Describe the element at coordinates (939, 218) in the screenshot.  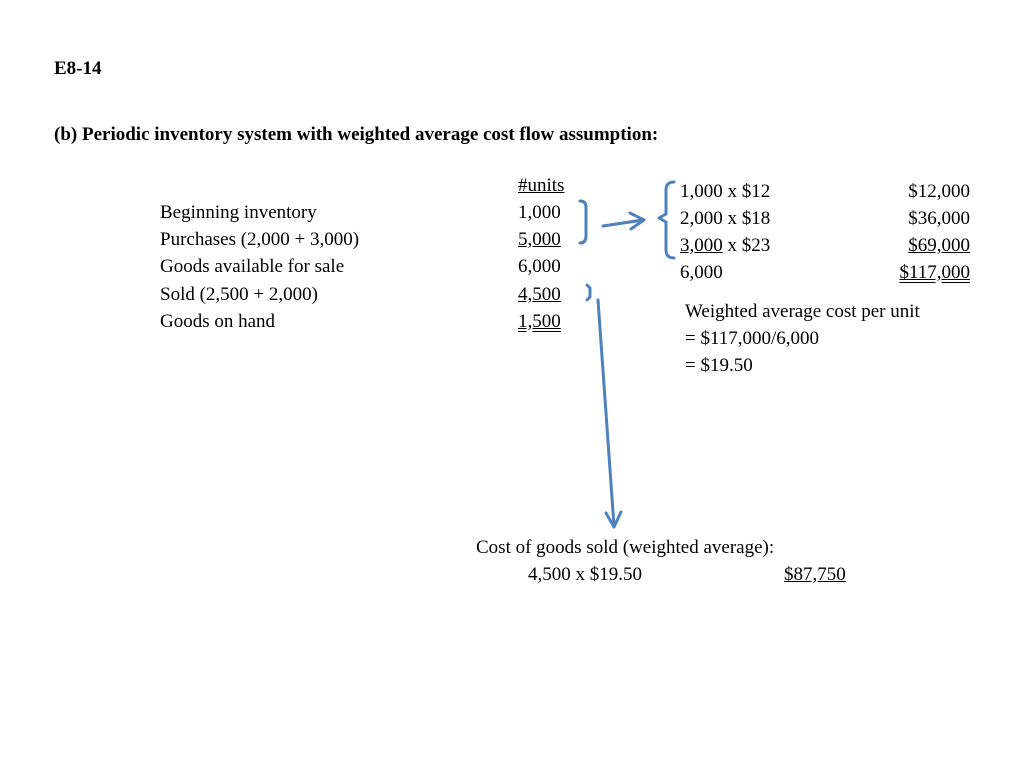
I see `cost-amount-2: $36,000` at that location.